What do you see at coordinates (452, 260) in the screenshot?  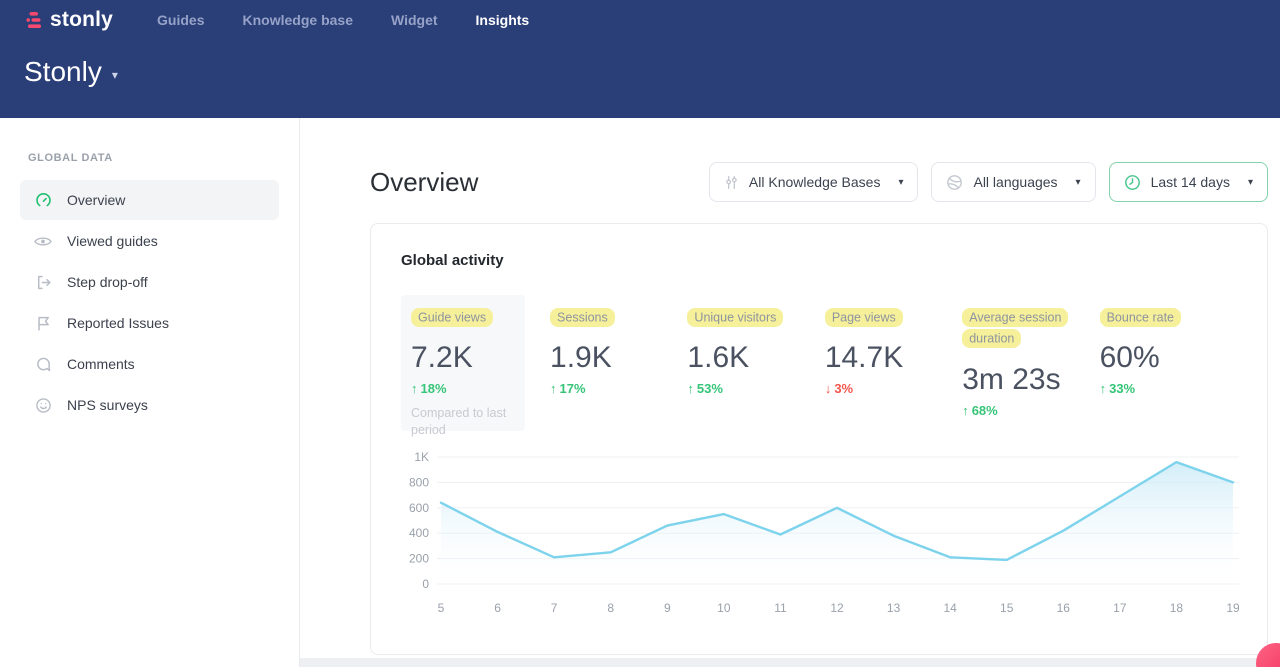 I see `card-title: Global activity` at bounding box center [452, 260].